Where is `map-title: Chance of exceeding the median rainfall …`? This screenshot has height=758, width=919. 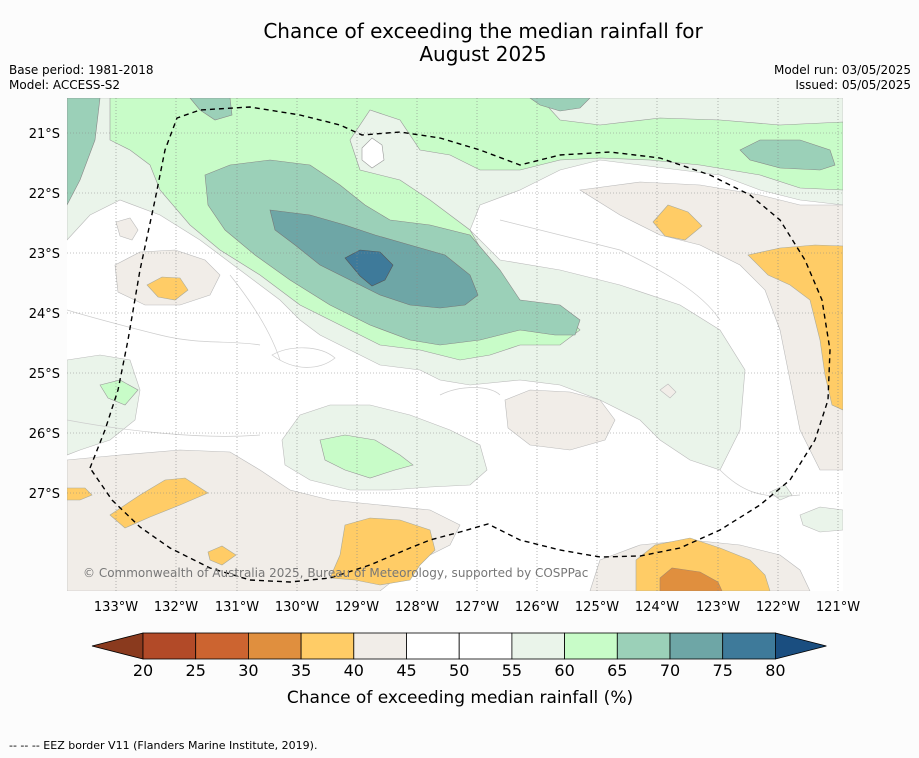
map-title: Chance of exceeding the median rainfall … is located at coordinates (459, 43).